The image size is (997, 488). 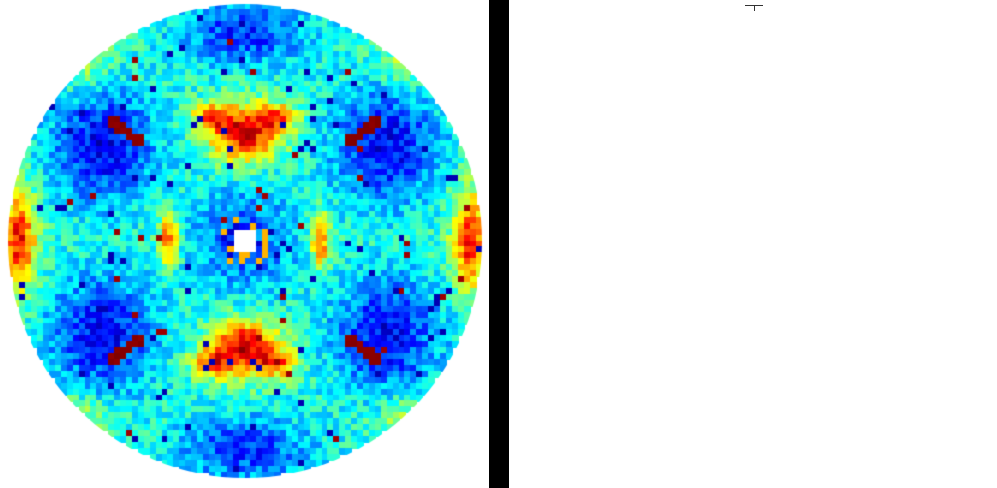 I want to click on black-divider-bar, so click(x=499, y=244).